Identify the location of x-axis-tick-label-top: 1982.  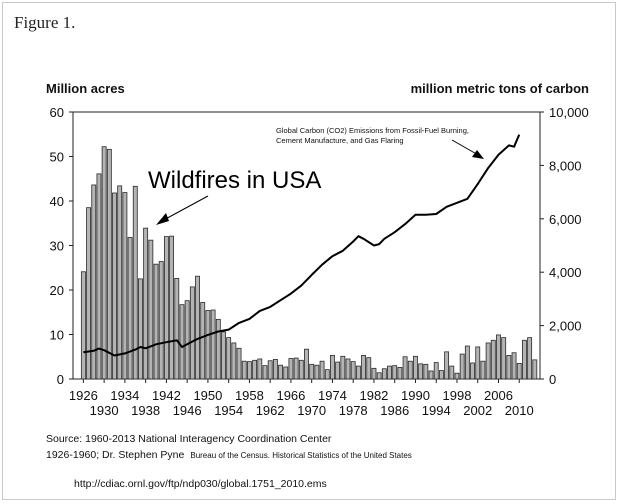
(373, 395).